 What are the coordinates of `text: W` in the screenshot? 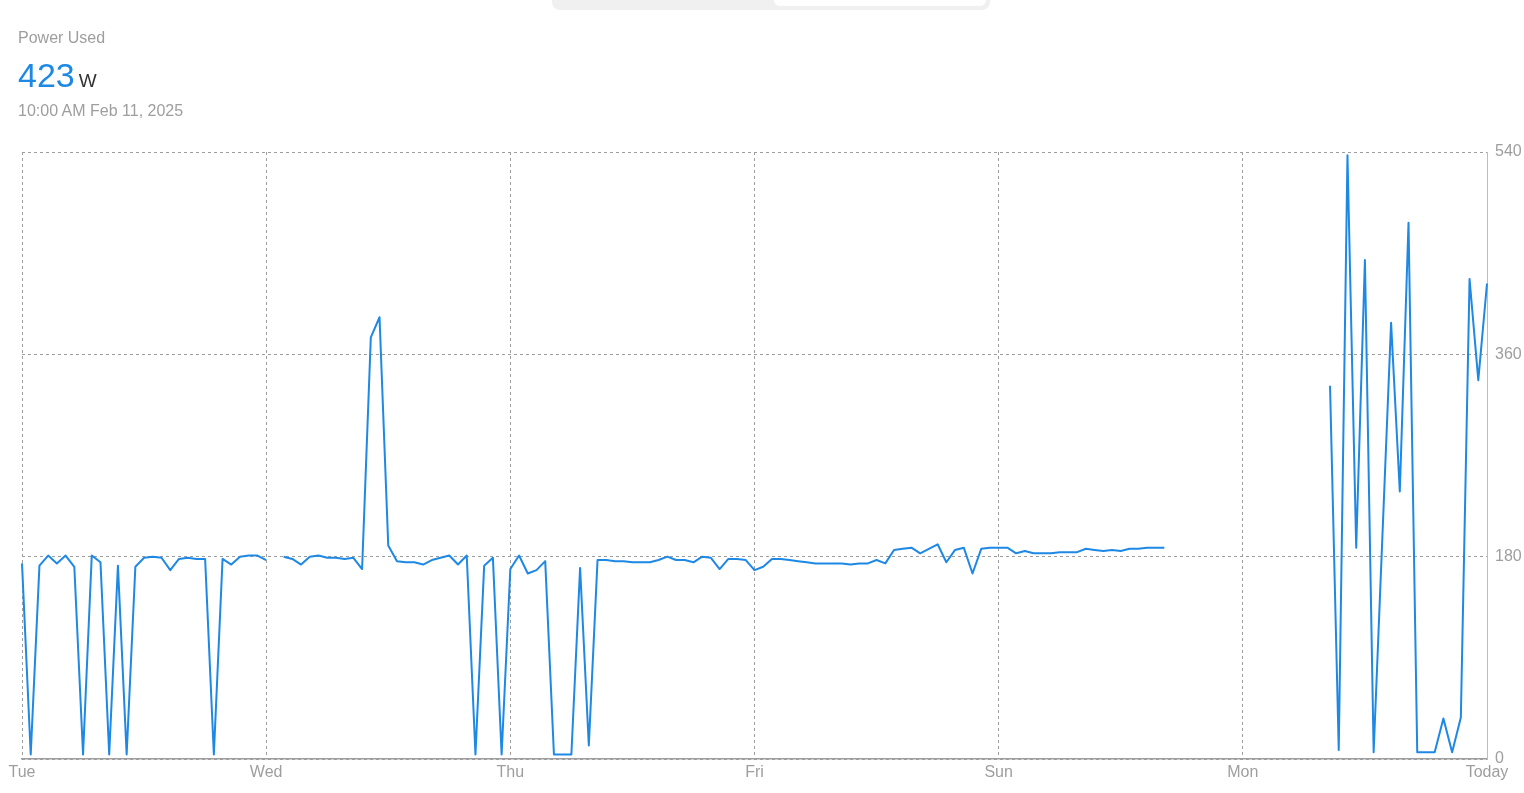 It's located at (87, 80).